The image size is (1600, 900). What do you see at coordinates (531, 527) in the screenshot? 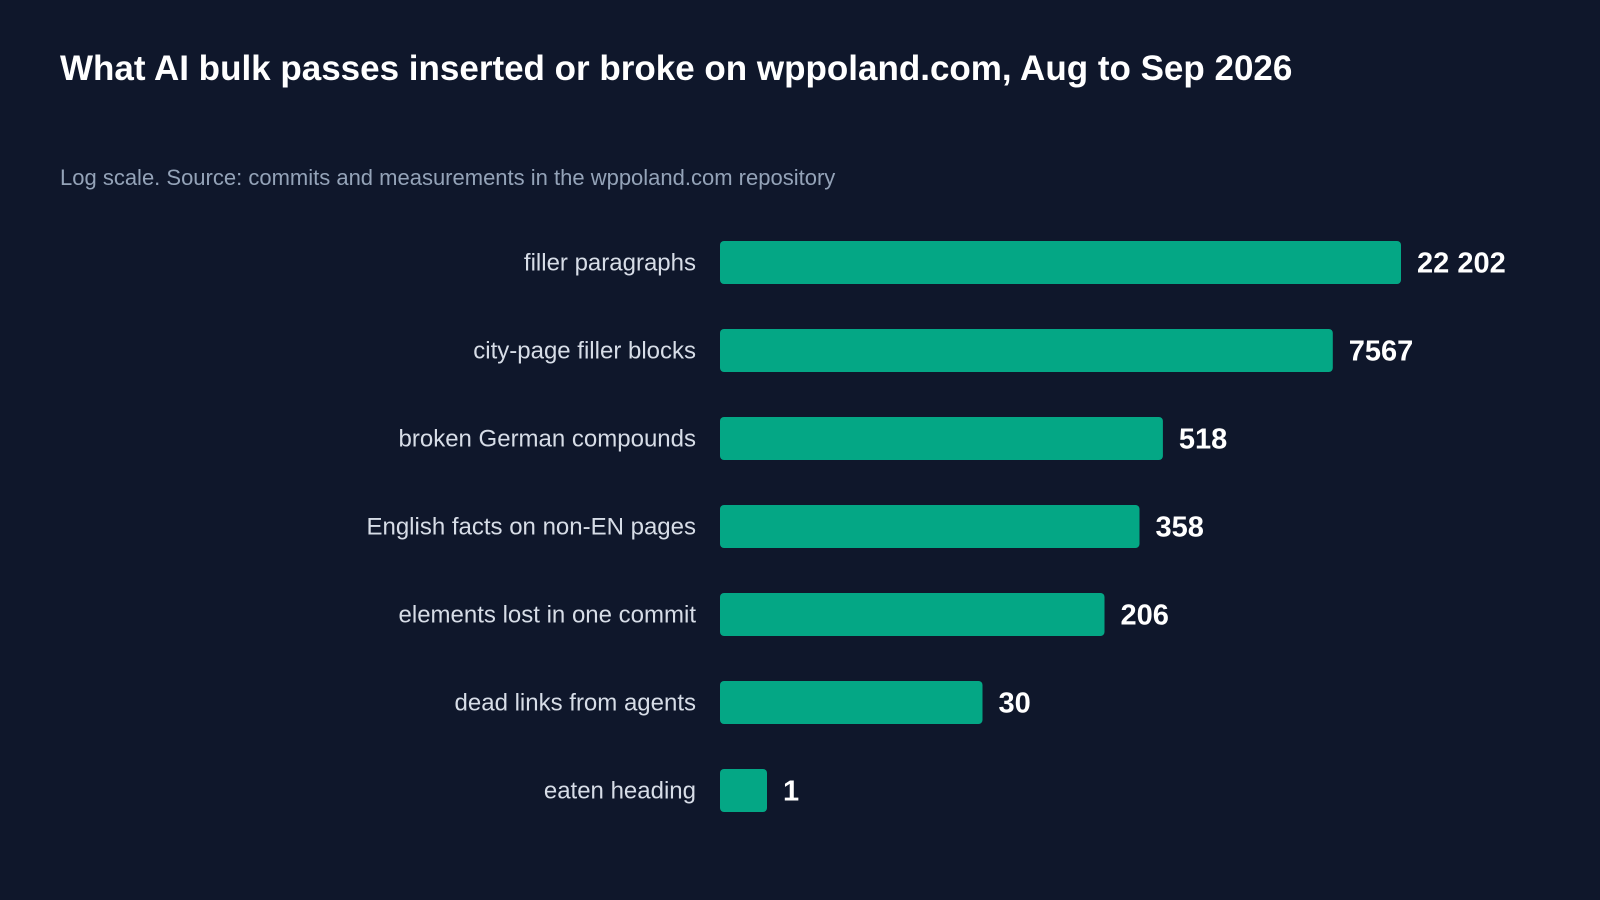
I see `category-label: English facts on non-EN pages` at bounding box center [531, 527].